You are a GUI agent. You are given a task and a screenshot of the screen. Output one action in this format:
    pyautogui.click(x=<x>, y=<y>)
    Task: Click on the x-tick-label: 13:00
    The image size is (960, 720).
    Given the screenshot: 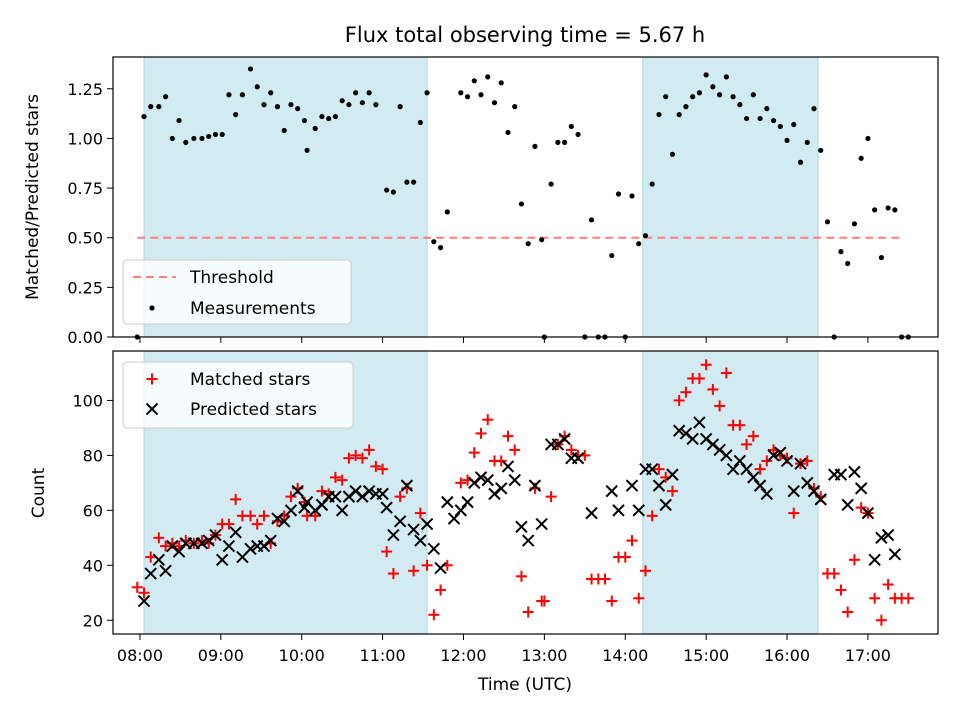 What is the action you would take?
    pyautogui.click(x=544, y=655)
    